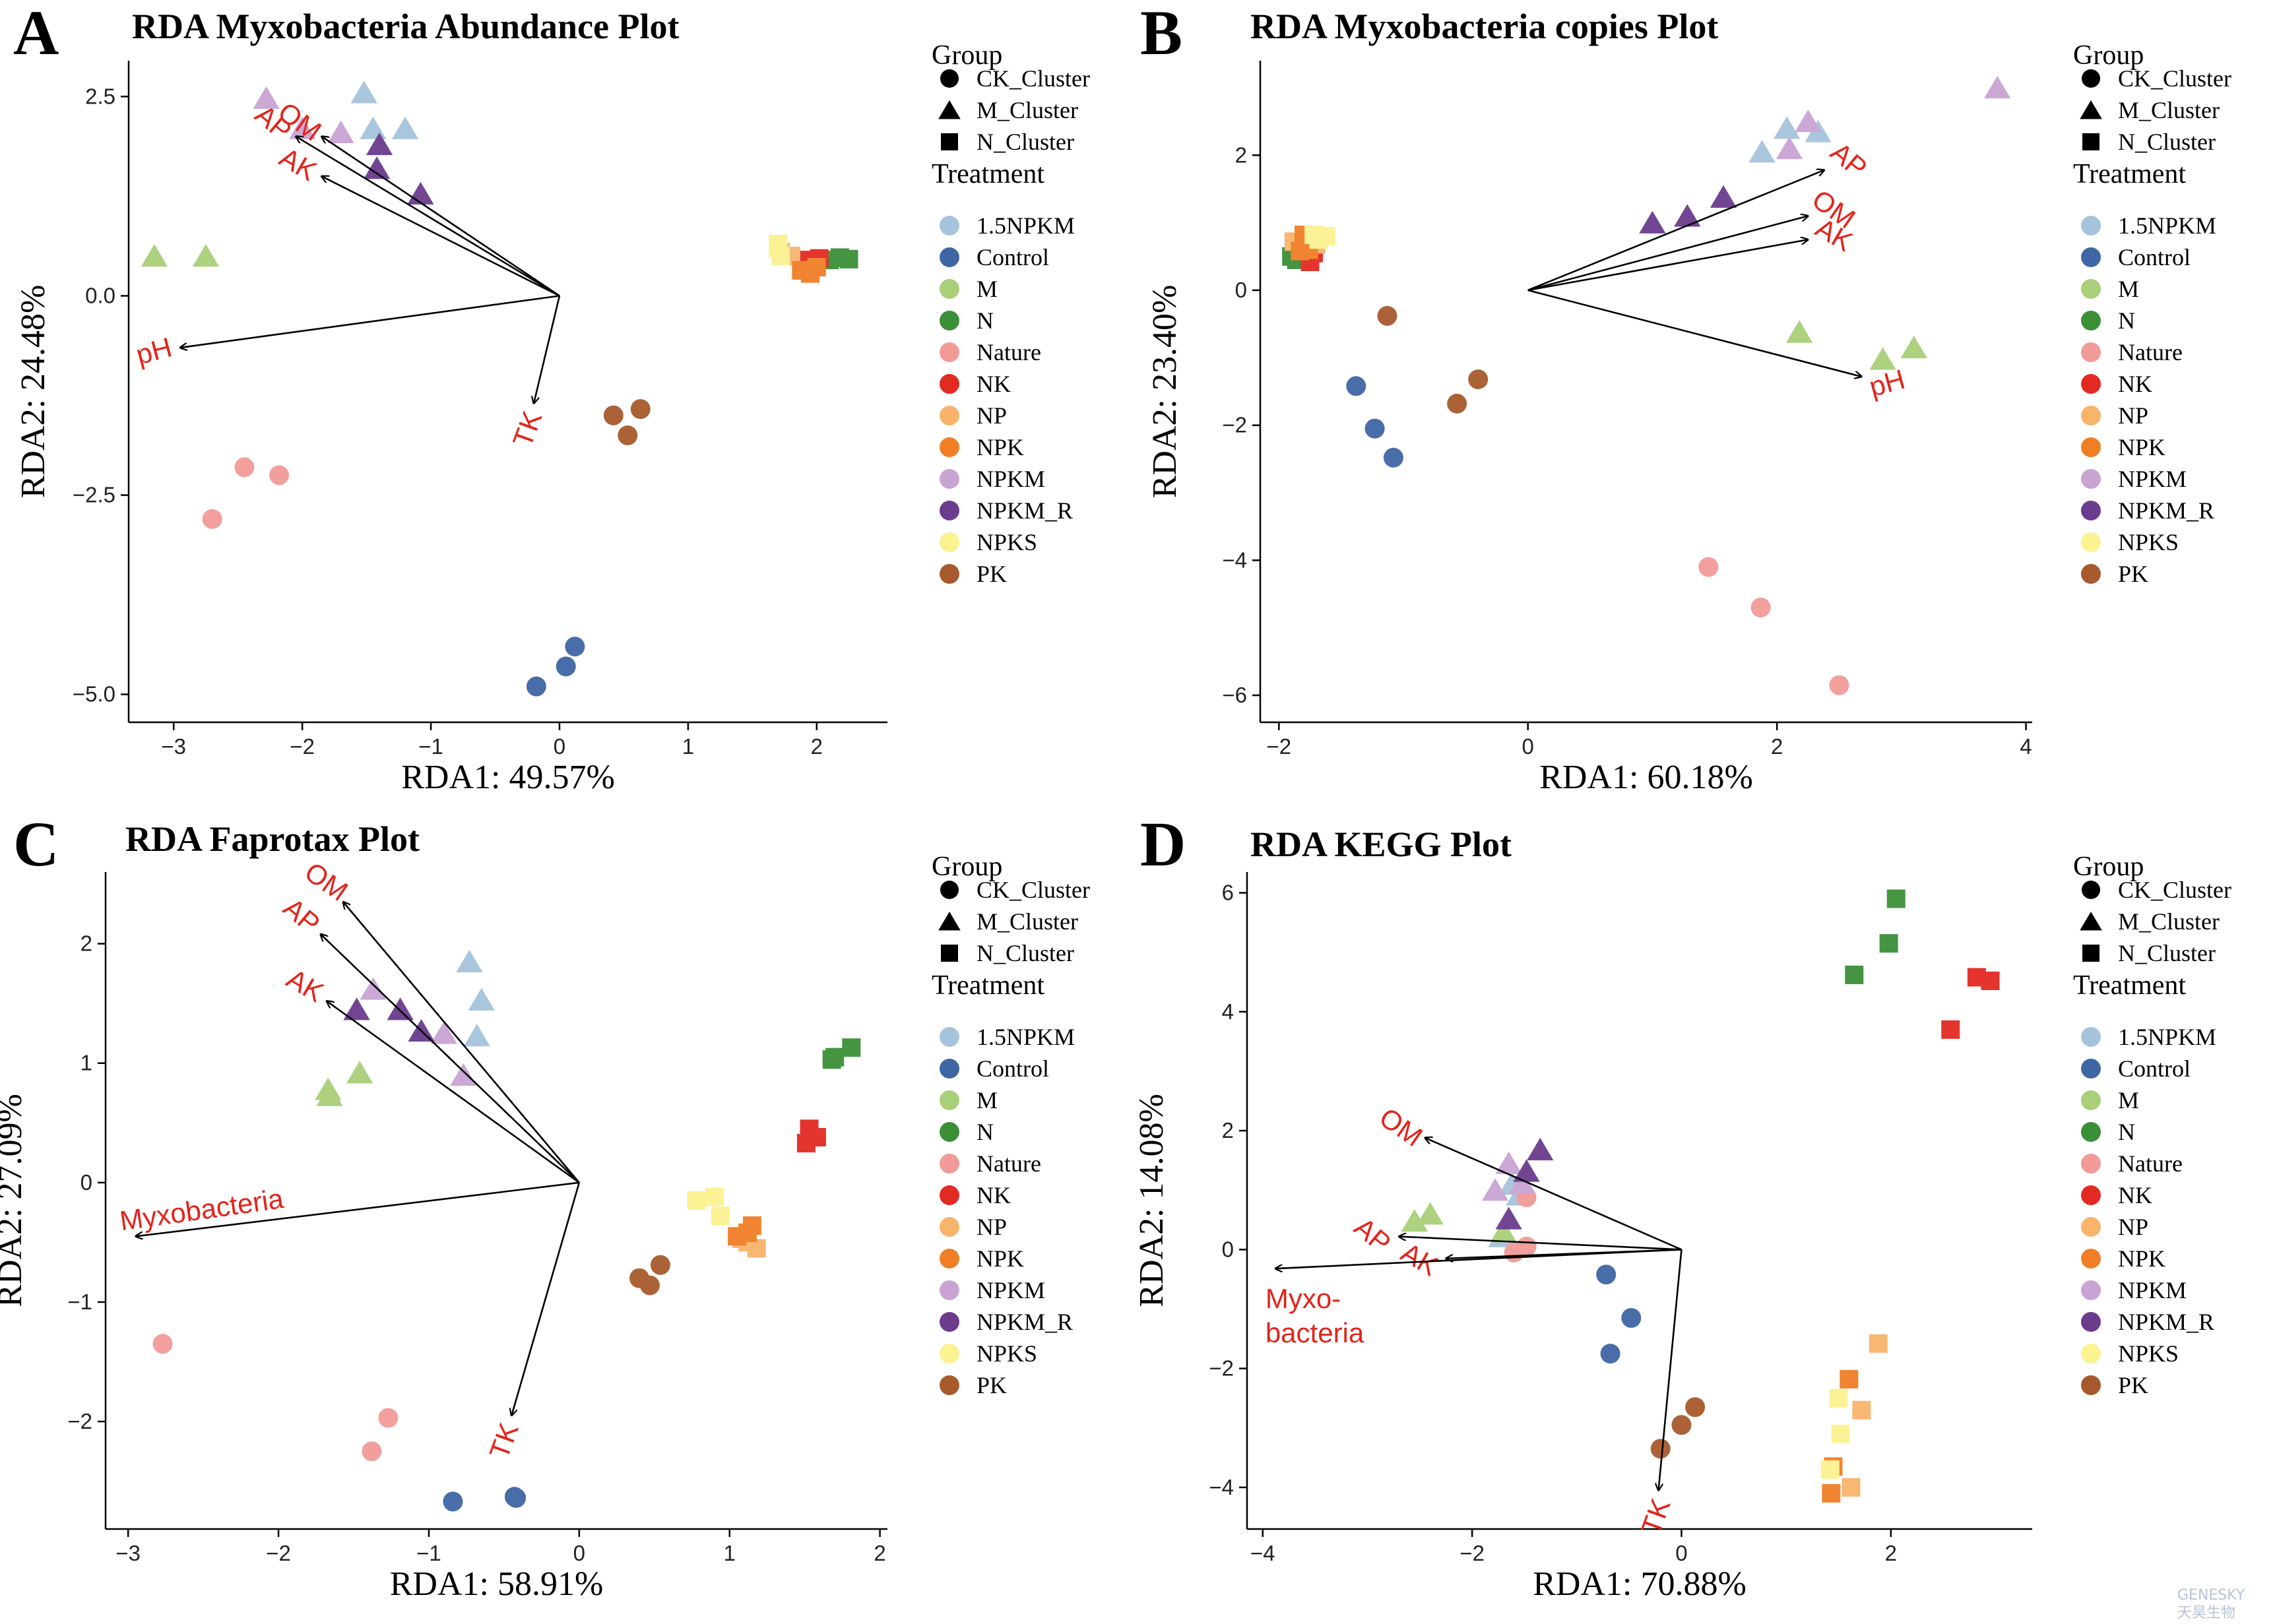  I want to click on x-tick-label: 1, so click(730, 1553).